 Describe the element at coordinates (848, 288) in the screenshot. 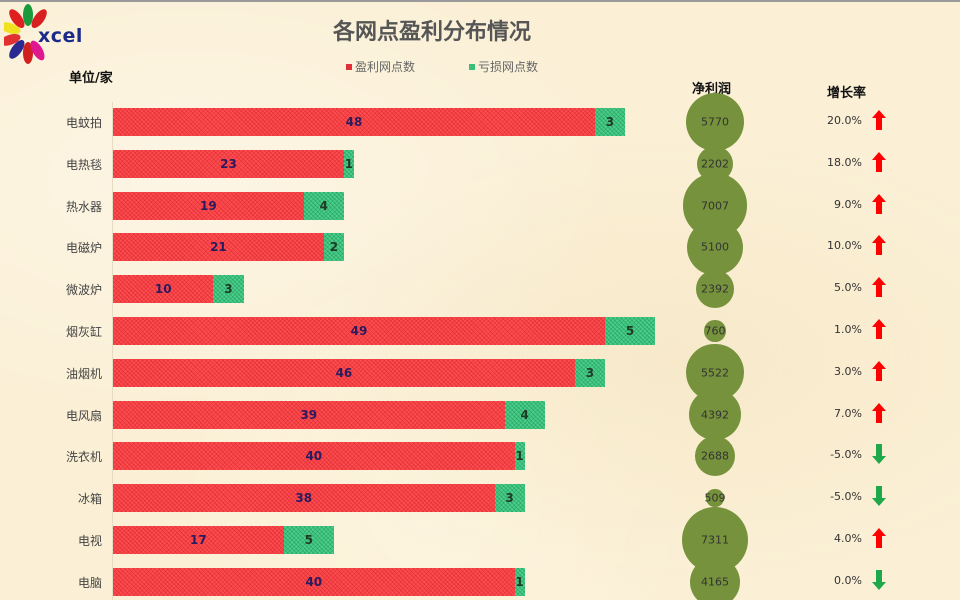

I see `growth-rate-value: 5.0%` at that location.